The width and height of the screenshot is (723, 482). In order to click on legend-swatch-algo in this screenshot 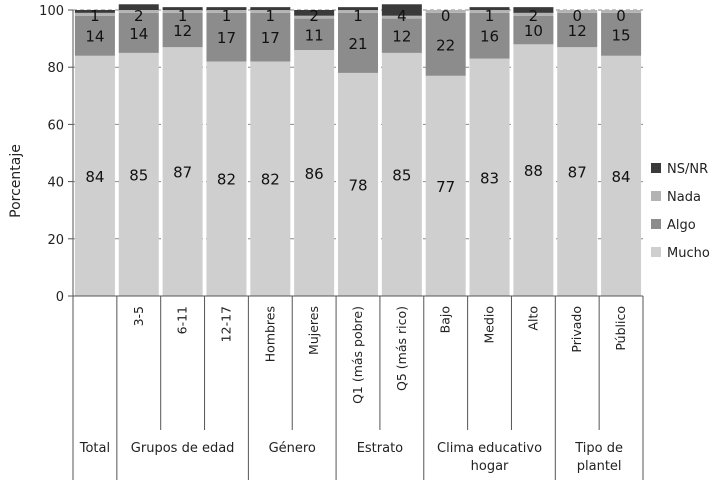, I will do `click(656, 224)`.